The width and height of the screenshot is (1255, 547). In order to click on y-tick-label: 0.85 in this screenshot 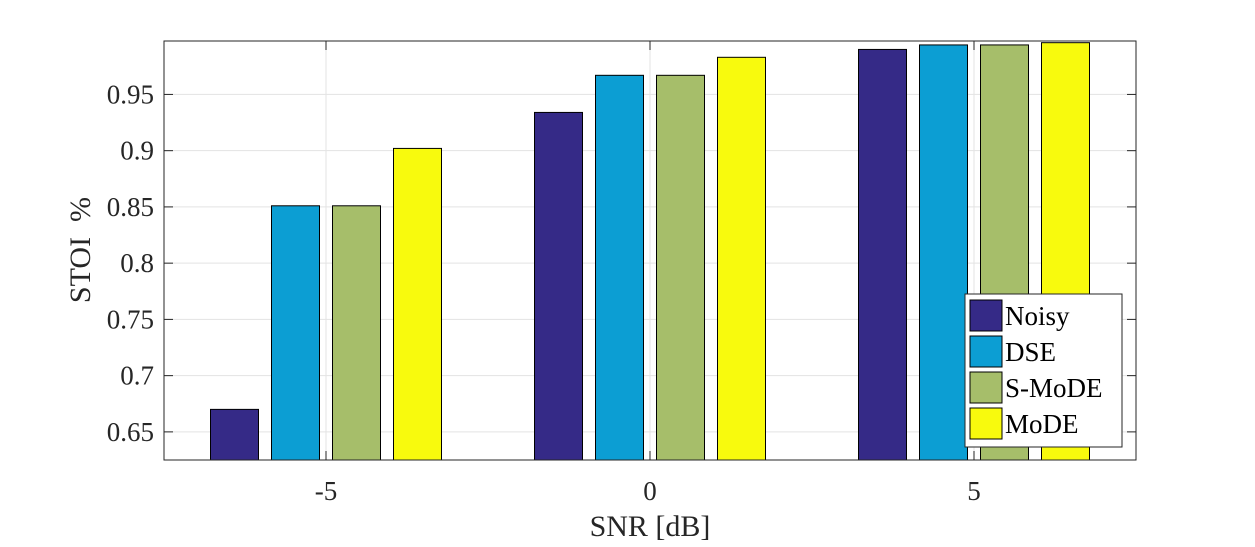, I will do `click(130, 207)`.